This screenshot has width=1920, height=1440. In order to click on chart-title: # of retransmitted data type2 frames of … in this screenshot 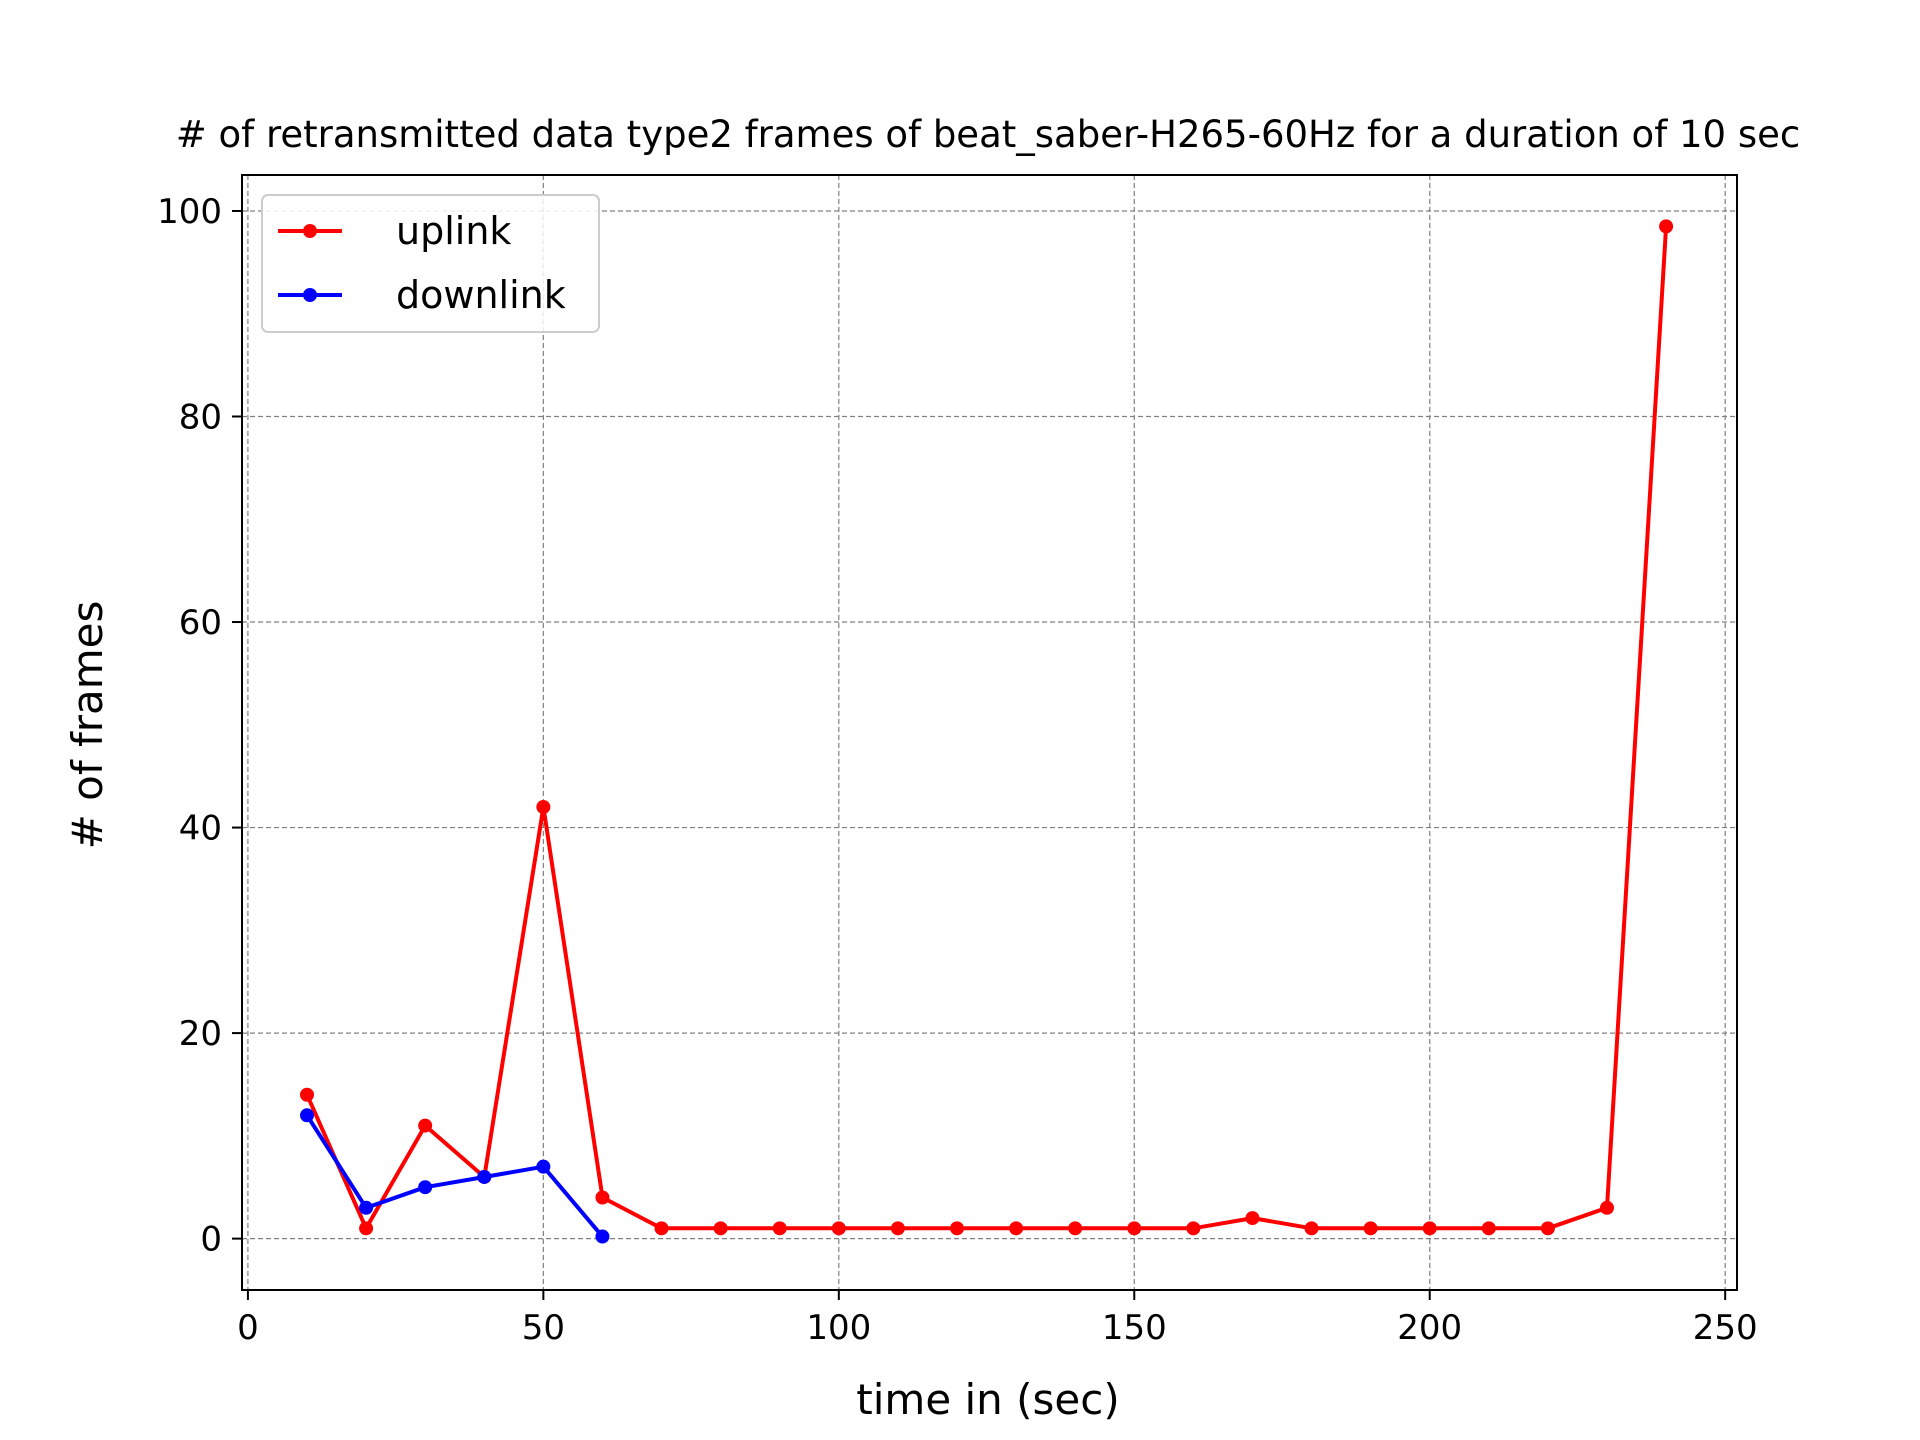, I will do `click(988, 134)`.